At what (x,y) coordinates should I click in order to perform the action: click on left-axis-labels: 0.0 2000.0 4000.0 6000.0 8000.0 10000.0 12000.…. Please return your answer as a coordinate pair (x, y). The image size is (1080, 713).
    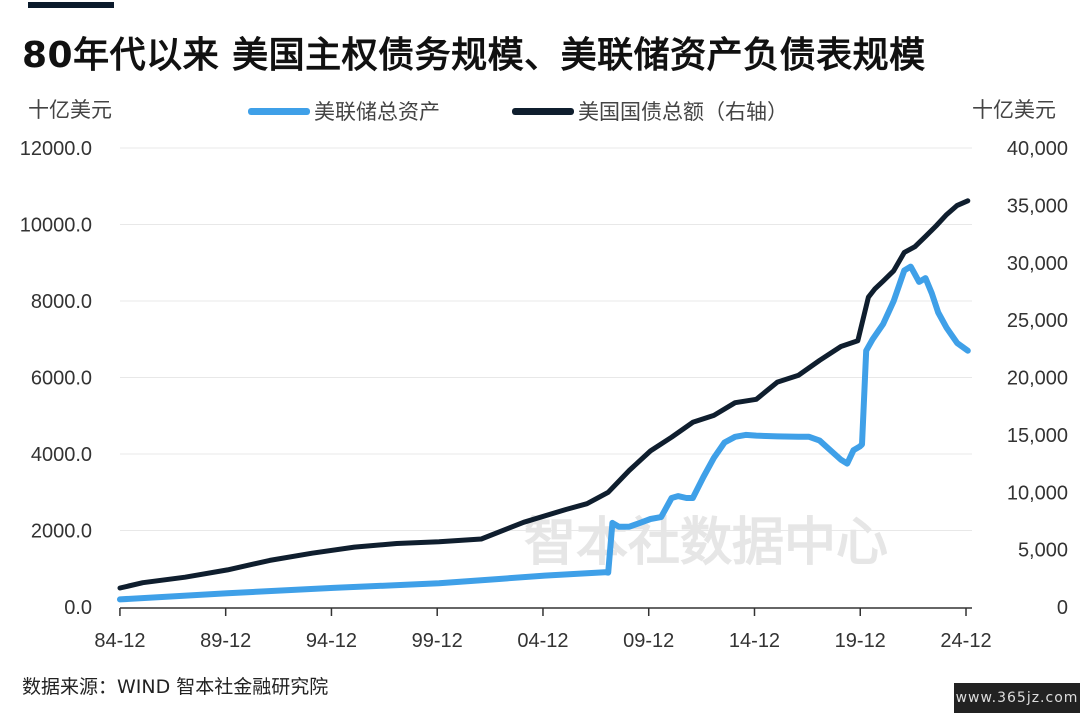
    Looking at the image, I should click on (56, 378).